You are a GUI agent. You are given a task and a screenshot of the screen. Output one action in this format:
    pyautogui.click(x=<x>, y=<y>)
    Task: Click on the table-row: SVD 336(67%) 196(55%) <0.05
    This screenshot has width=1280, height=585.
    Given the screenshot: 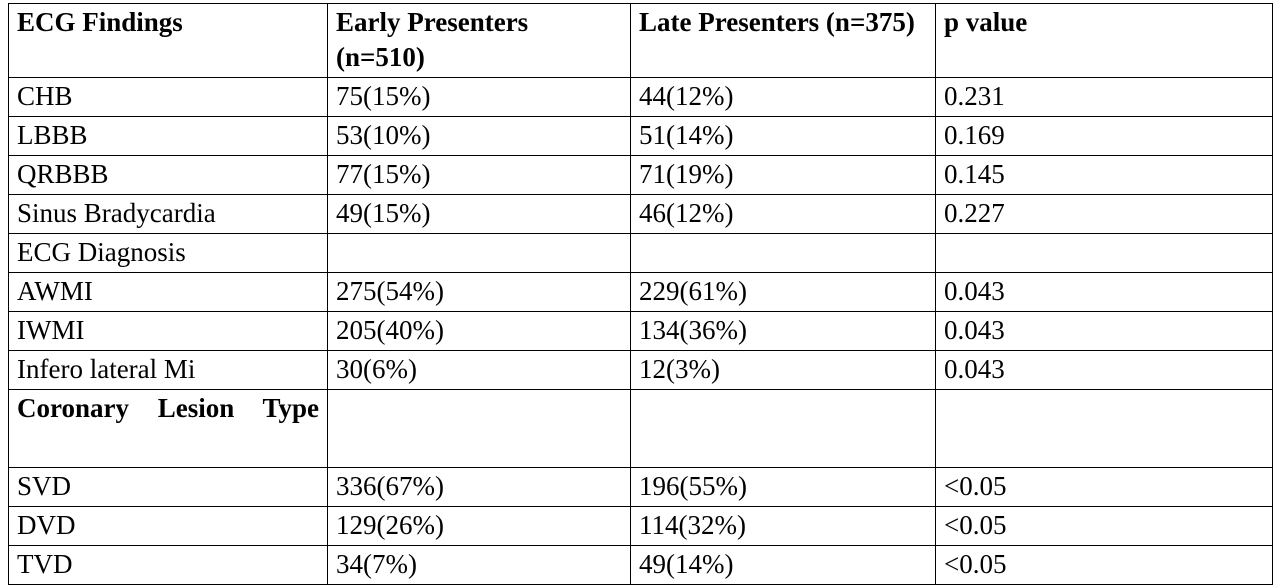 What is the action you would take?
    pyautogui.click(x=640, y=487)
    